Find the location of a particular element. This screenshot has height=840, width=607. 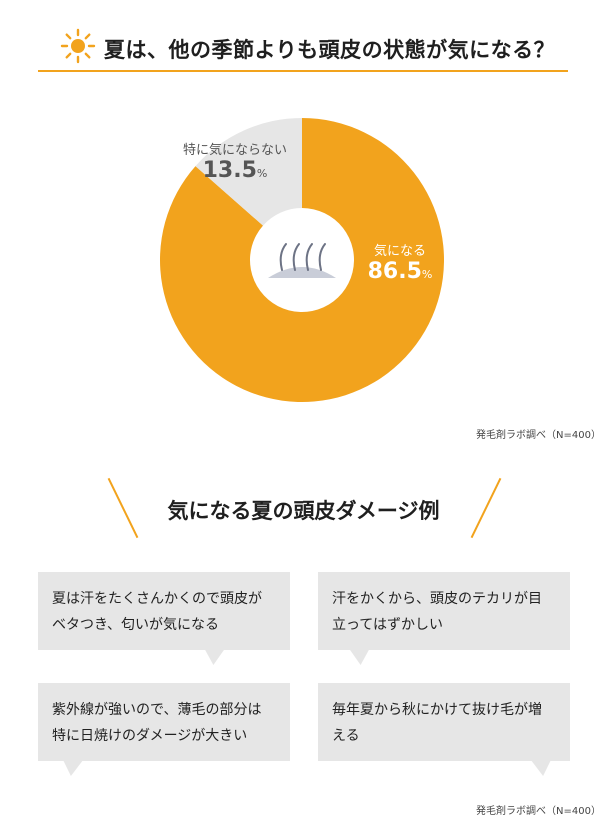

slice-name-concerned: 気になる is located at coordinates (399, 251).